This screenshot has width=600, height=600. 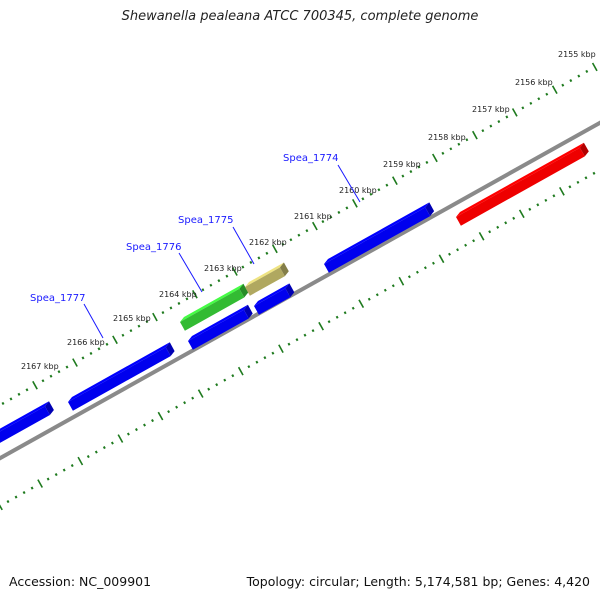 I want to click on gene-label-spea-1774: Spea_1774, so click(x=310, y=158).